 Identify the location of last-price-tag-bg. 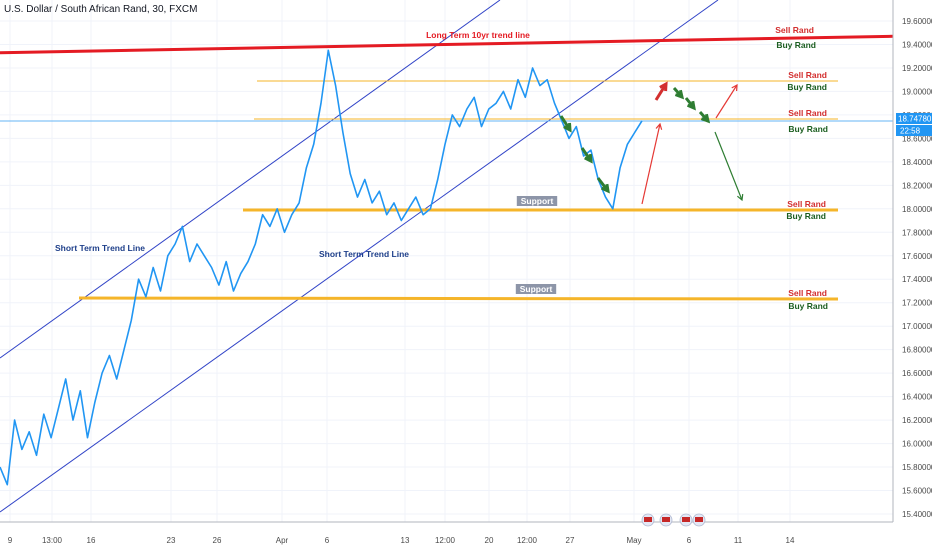
(914, 118).